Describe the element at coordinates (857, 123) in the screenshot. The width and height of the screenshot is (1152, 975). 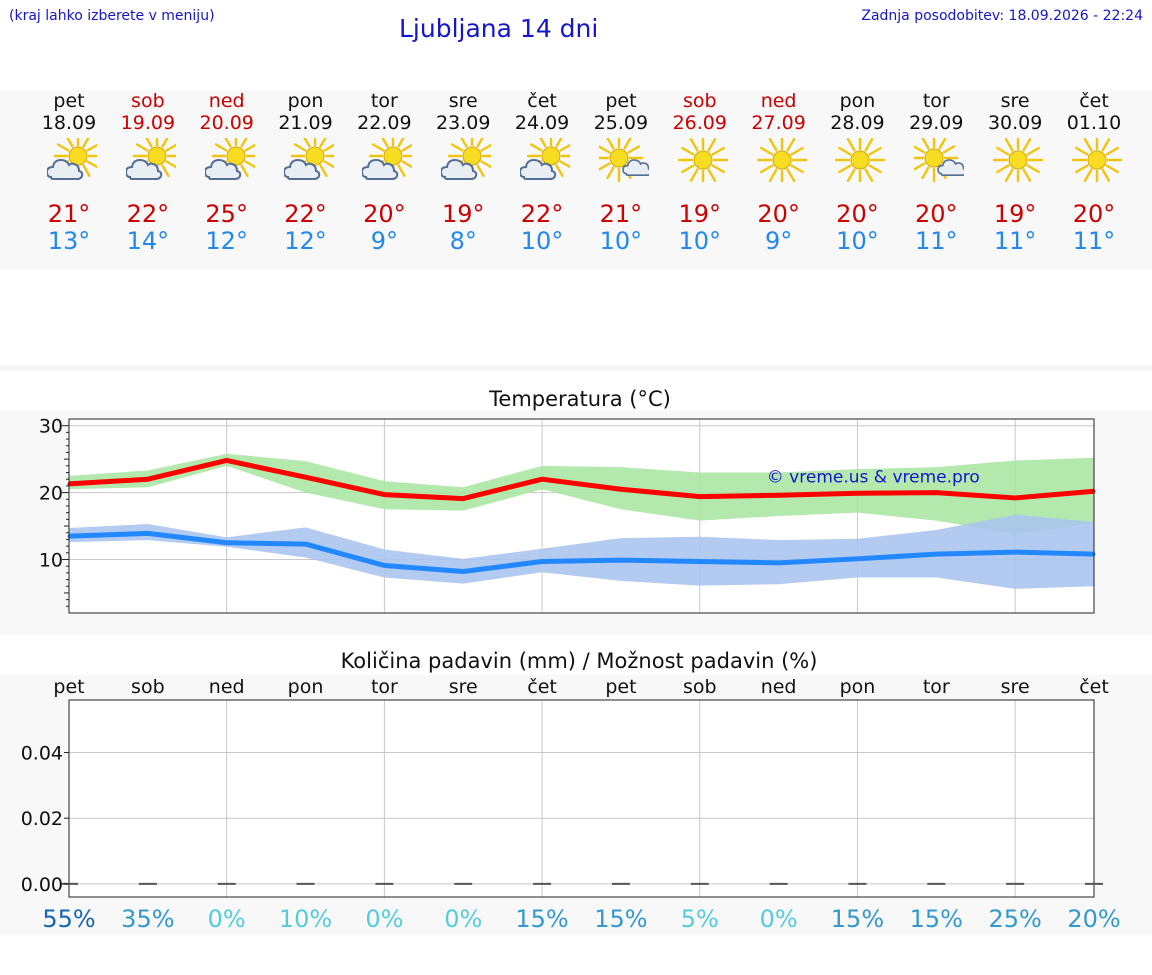
I see `day-date: 28.09` at that location.